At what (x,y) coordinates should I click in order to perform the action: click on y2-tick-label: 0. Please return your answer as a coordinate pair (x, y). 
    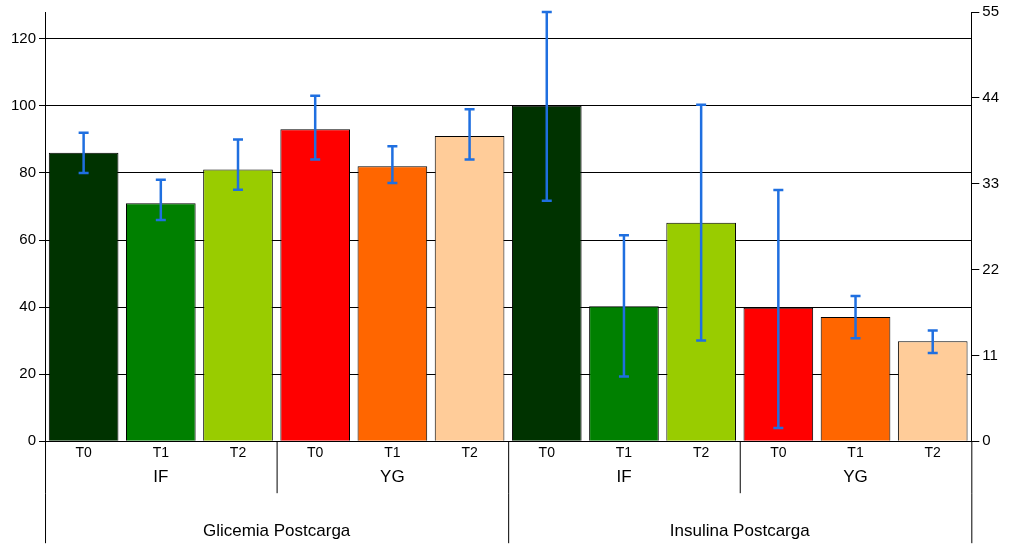
    Looking at the image, I should click on (986, 440).